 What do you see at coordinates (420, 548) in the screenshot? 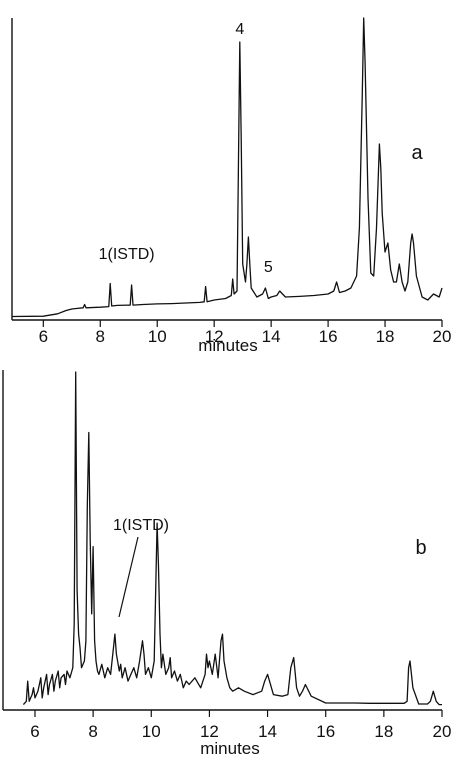
I see `panel-label: b` at bounding box center [420, 548].